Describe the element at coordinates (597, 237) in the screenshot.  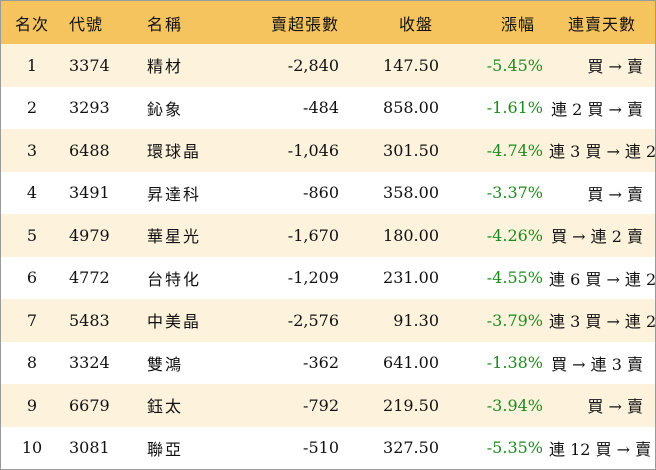
I see `cell-streak: 買 → 連 2 賣` at that location.